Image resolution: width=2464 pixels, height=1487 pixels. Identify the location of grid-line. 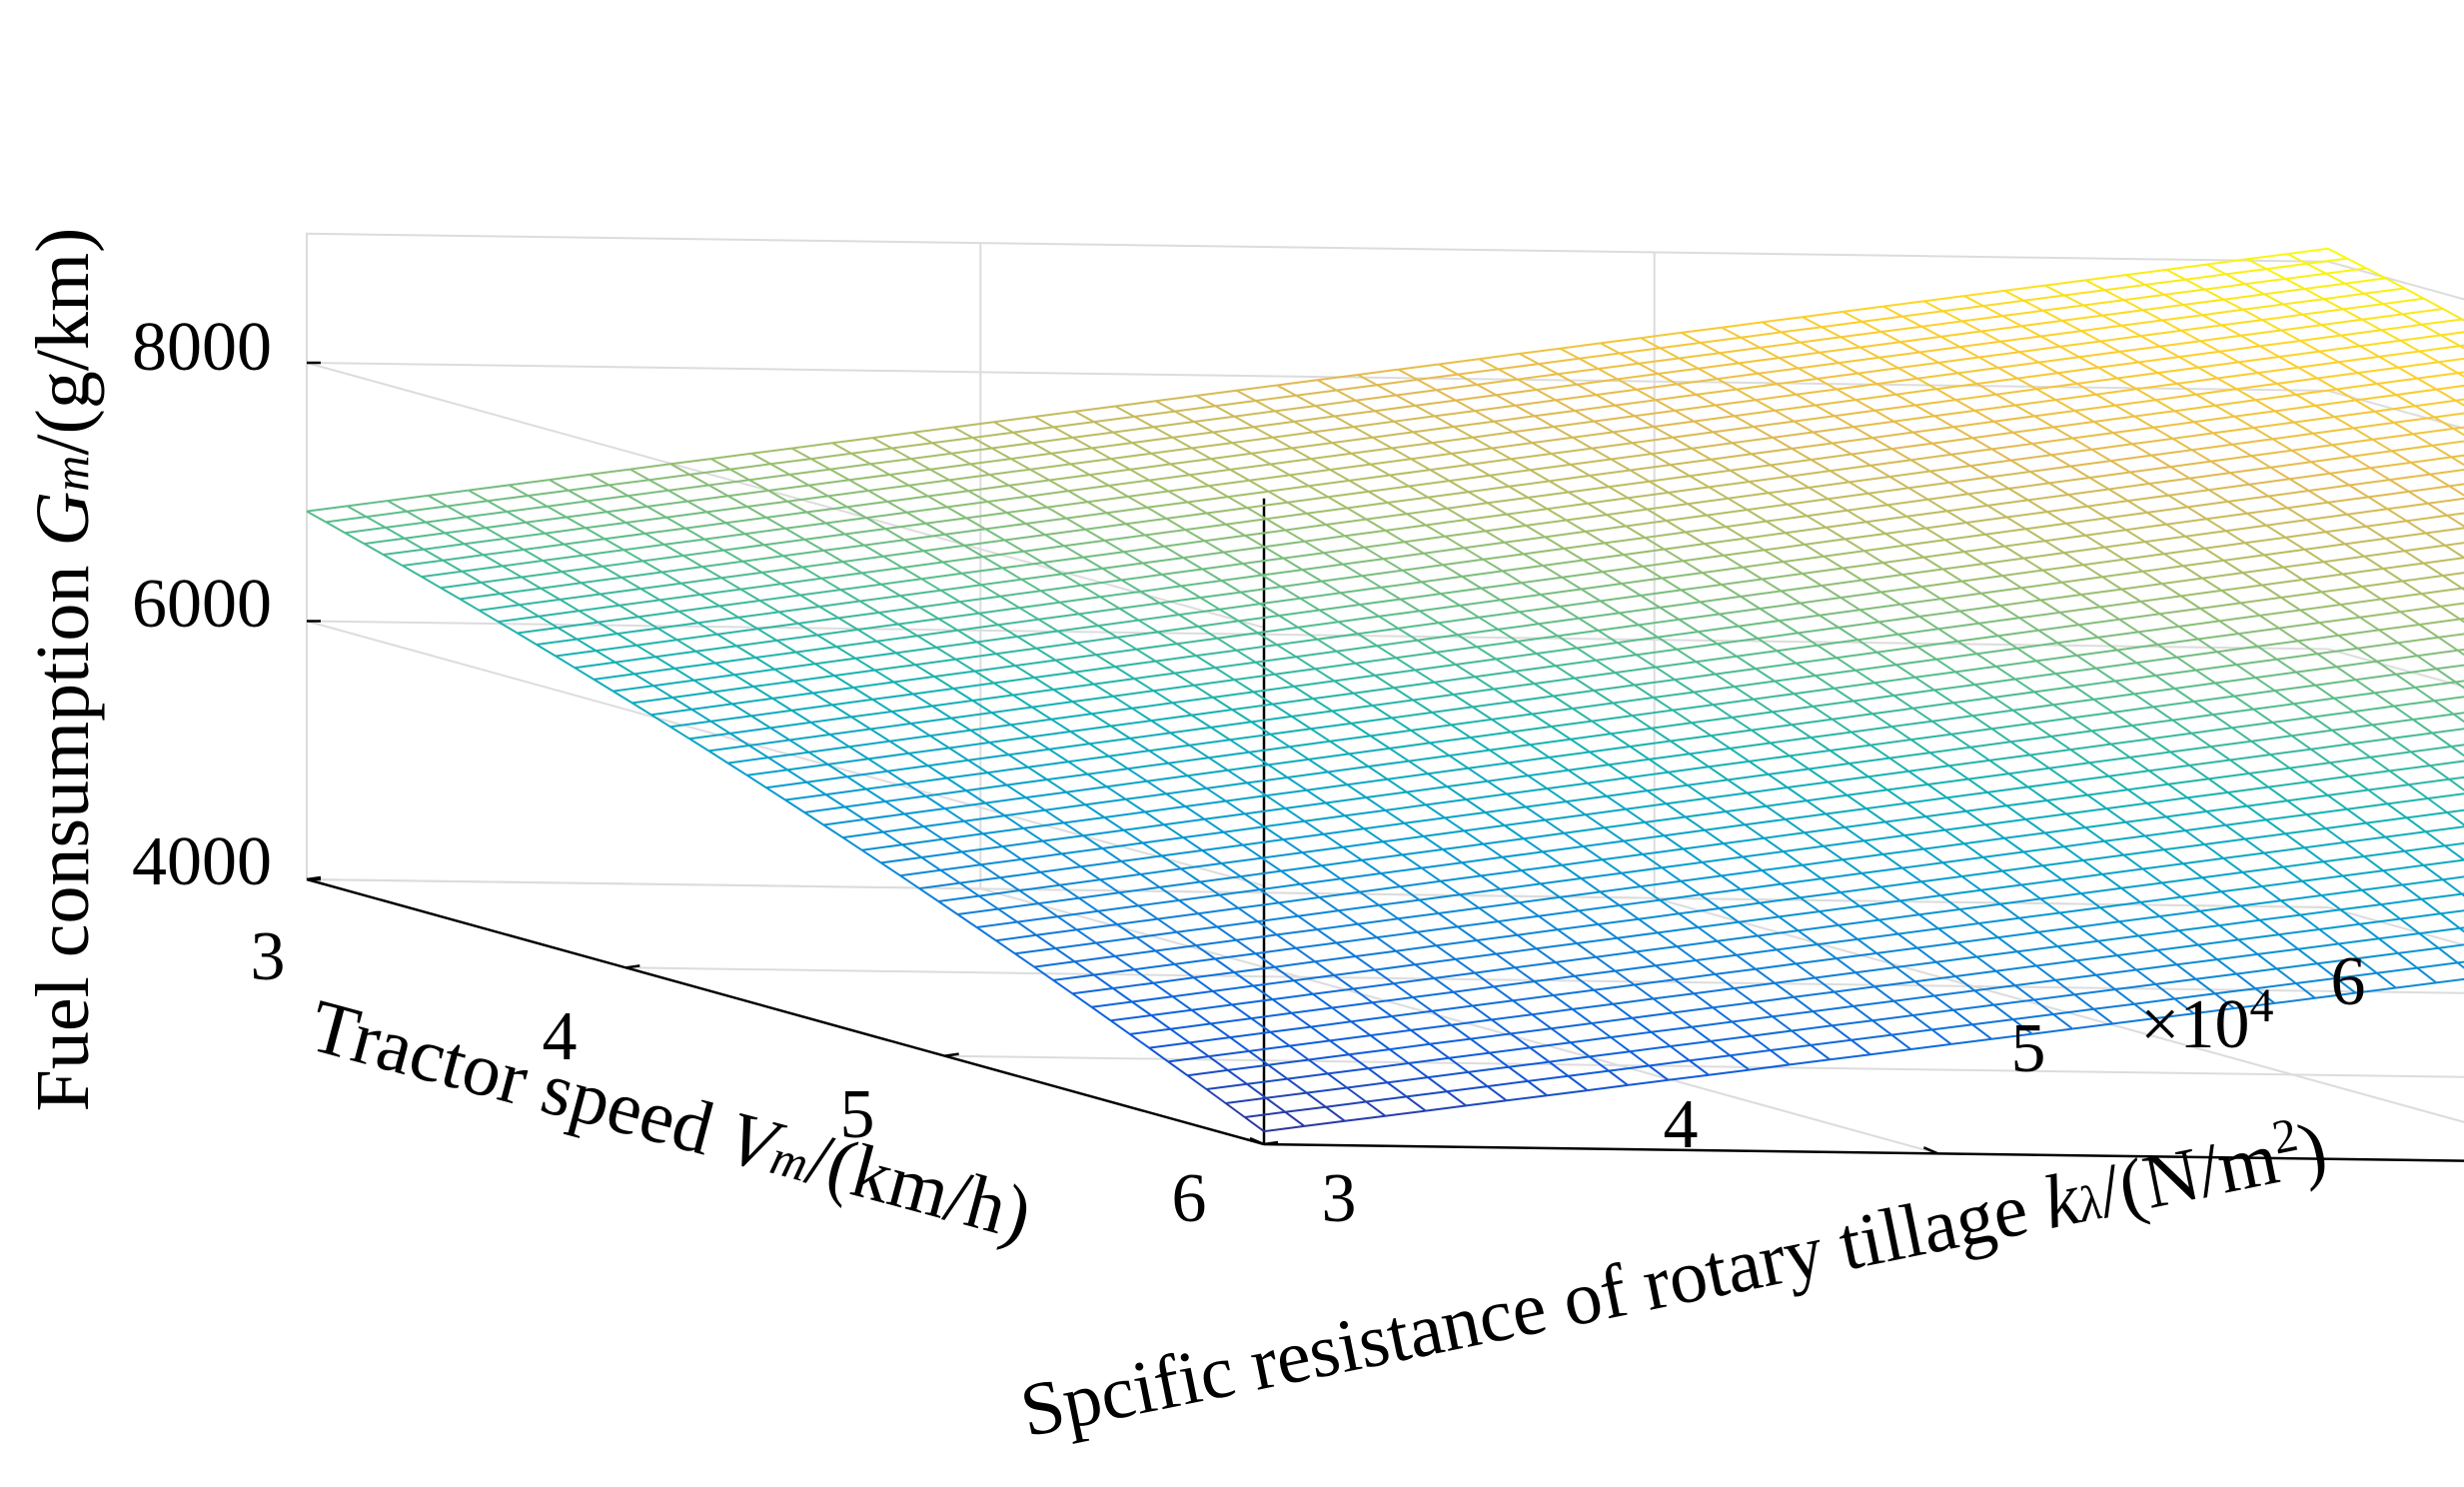
(1317, 893).